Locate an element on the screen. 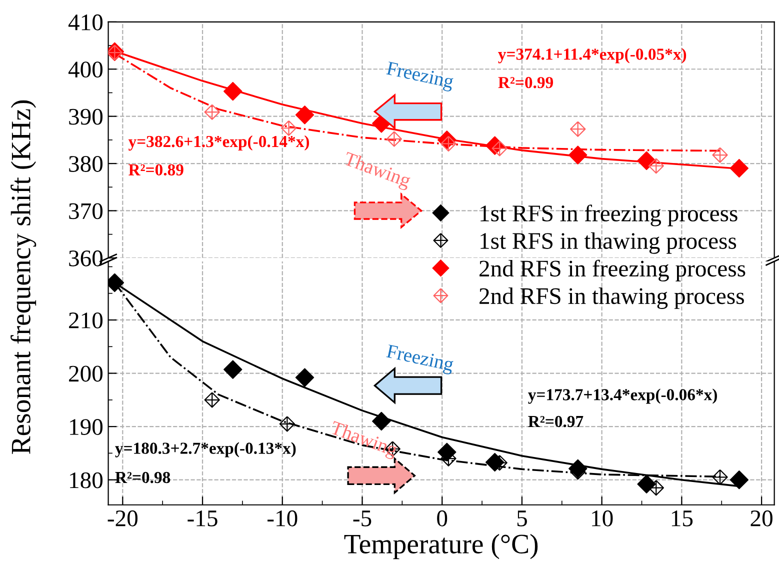  annotation: R²=0.99 is located at coordinates (526, 82).